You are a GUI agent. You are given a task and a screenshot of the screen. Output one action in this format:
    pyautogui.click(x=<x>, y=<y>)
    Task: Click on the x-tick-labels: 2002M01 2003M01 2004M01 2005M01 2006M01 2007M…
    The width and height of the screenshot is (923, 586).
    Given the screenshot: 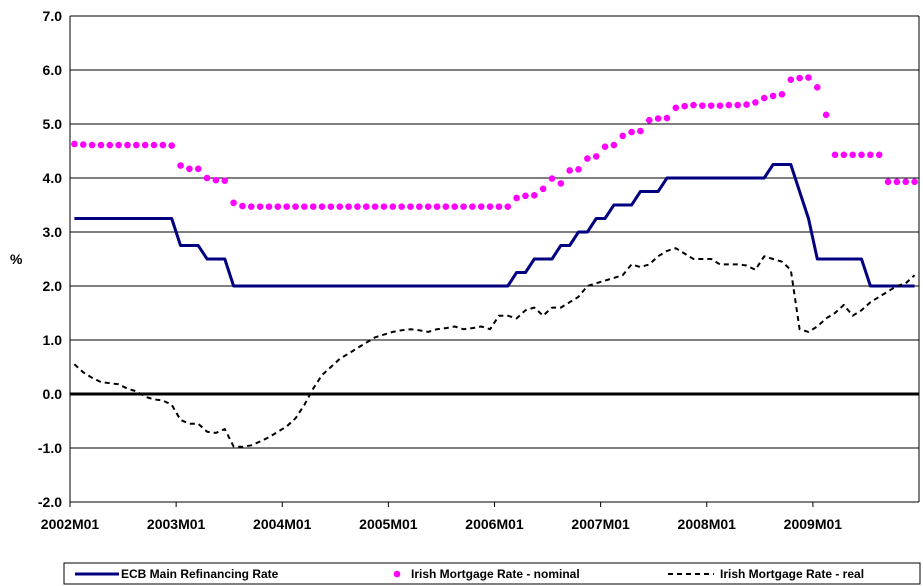 What is the action you would take?
    pyautogui.click(x=441, y=524)
    